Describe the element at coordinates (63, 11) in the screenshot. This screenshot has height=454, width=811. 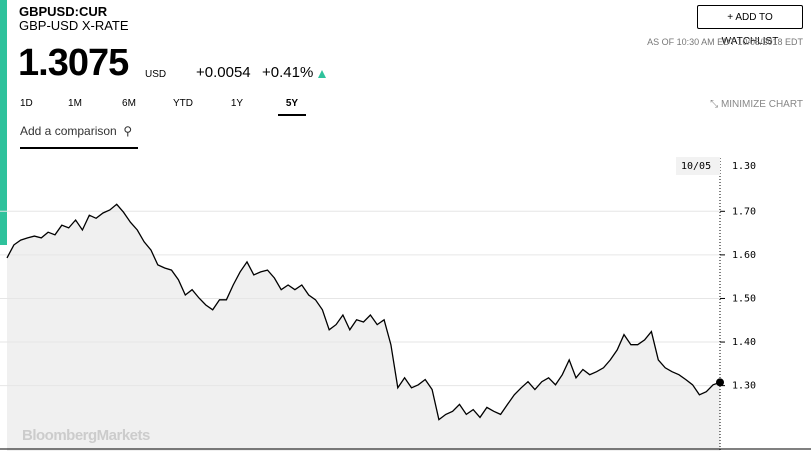
I see `symbol: GBPUSD:CUR` at that location.